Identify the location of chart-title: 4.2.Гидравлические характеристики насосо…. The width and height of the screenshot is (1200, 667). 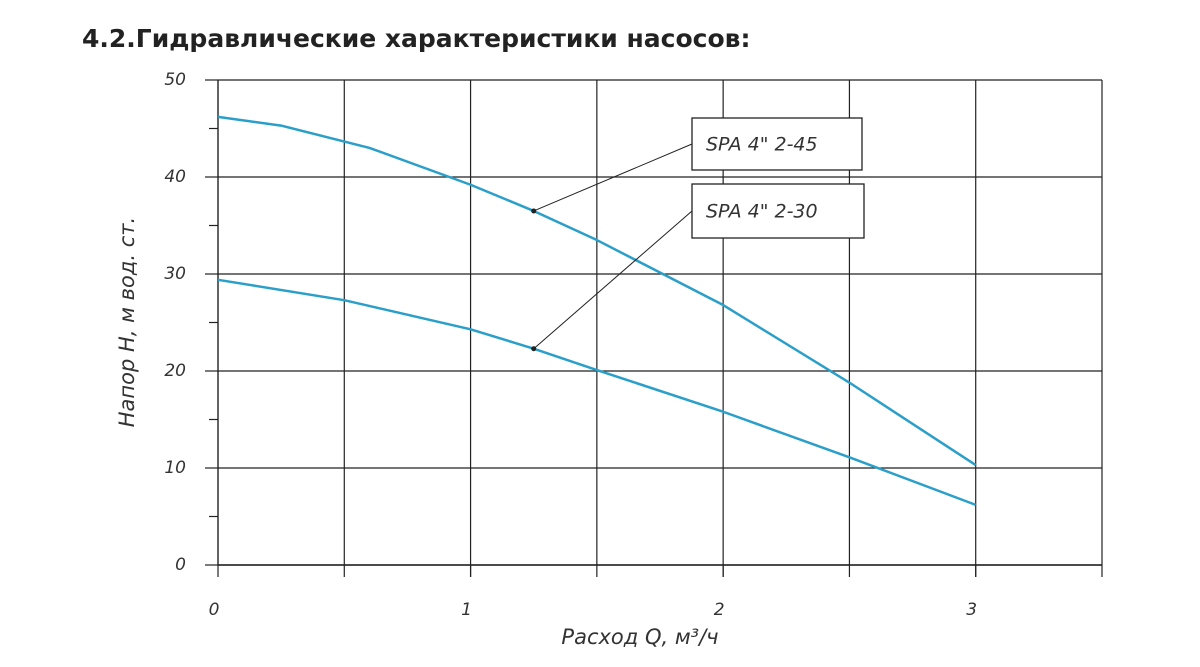
(416, 38).